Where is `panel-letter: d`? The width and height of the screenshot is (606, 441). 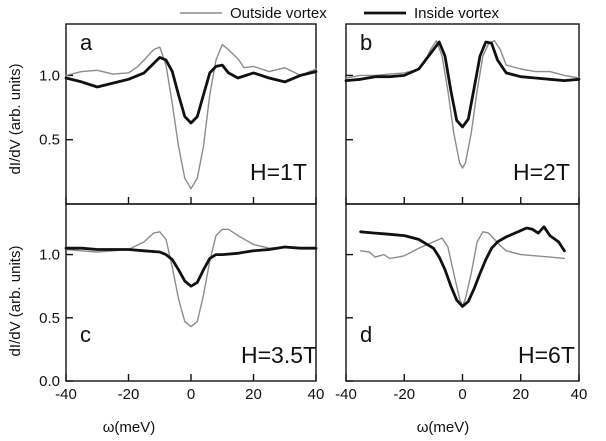
panel-letter: d is located at coordinates (366, 334).